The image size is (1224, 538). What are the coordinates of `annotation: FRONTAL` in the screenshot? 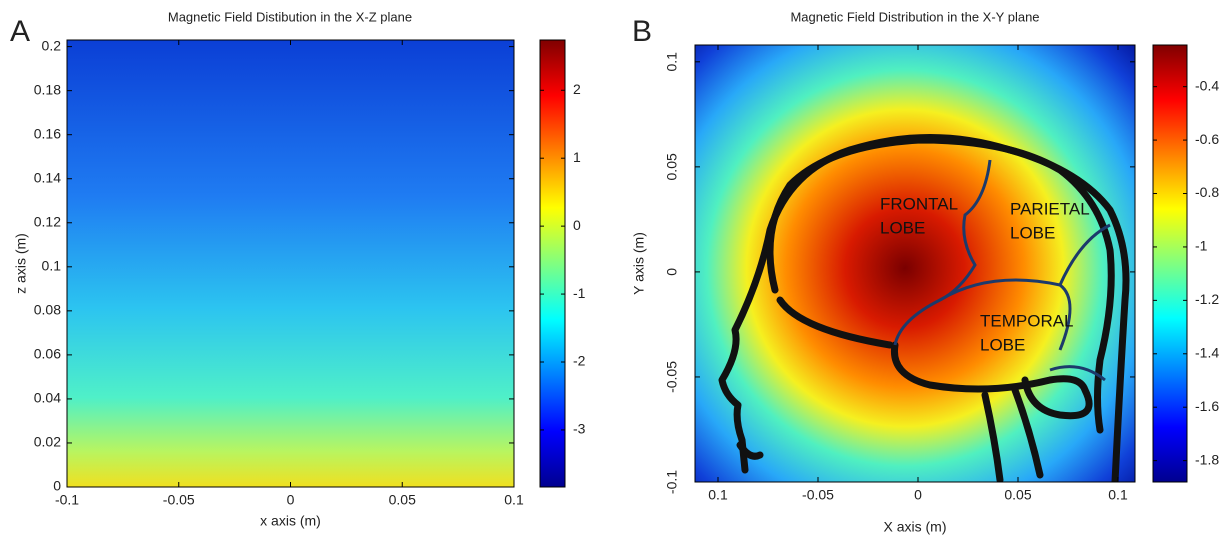 It's located at (919, 203).